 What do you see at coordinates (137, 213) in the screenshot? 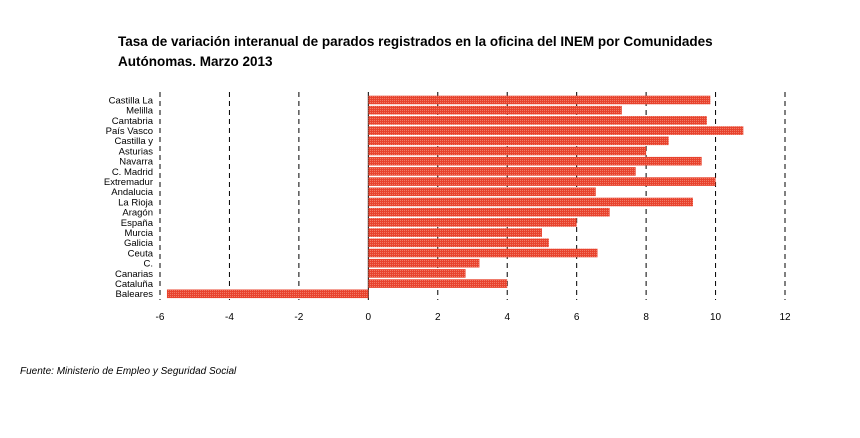
I see `category-label: Aragón` at bounding box center [137, 213].